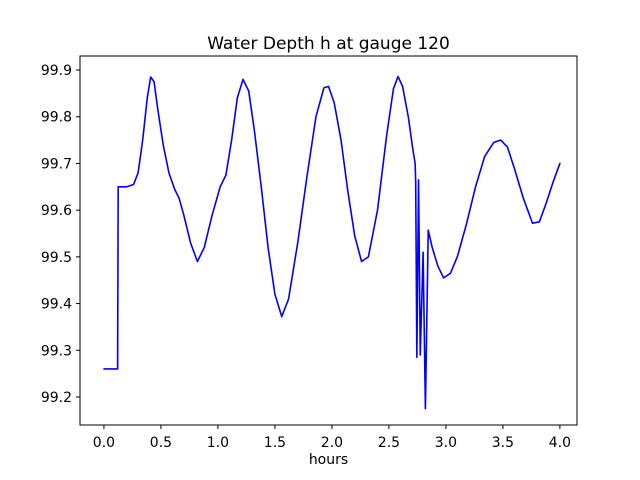 The width and height of the screenshot is (640, 480). I want to click on x-tick-label: 3.0, so click(446, 443).